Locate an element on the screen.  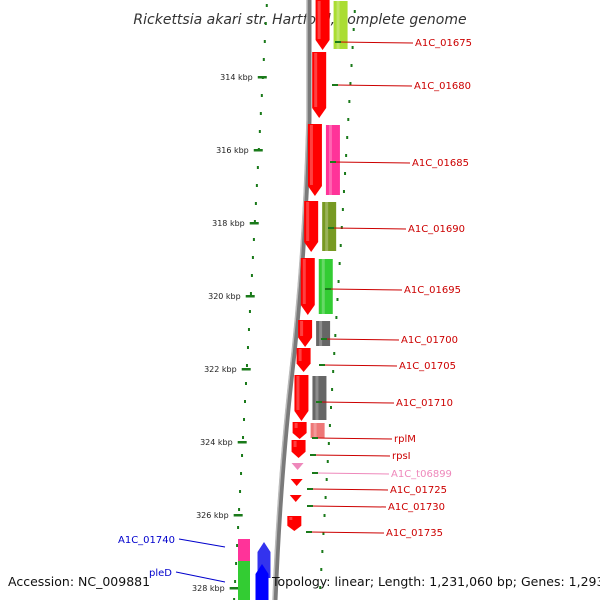
gene-label-a1c-01735: A1C_01735 is located at coordinates (414, 533).